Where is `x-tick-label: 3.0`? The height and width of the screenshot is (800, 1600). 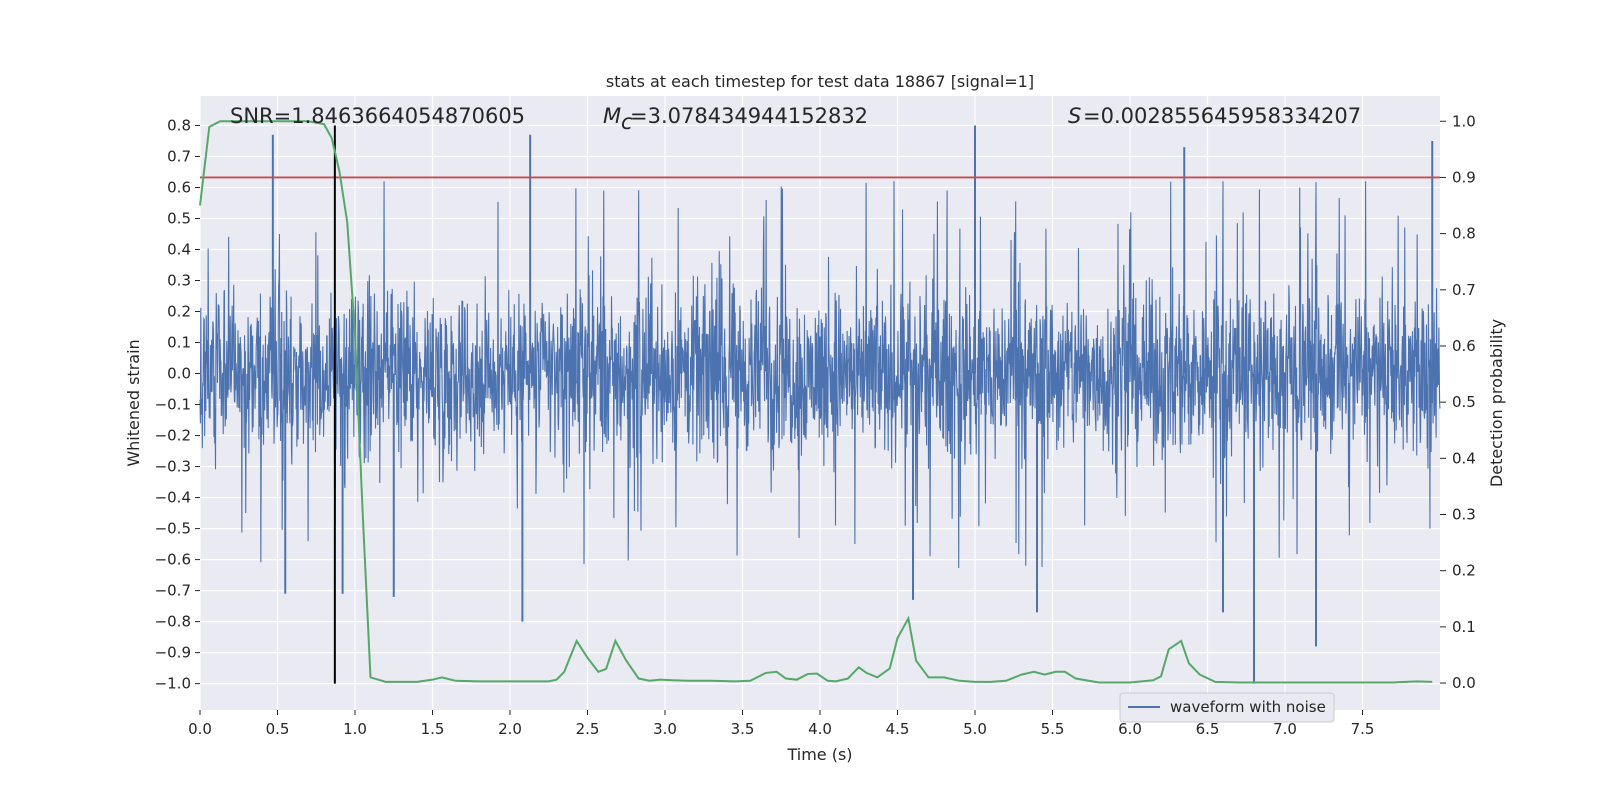
x-tick-label: 3.0 is located at coordinates (665, 729).